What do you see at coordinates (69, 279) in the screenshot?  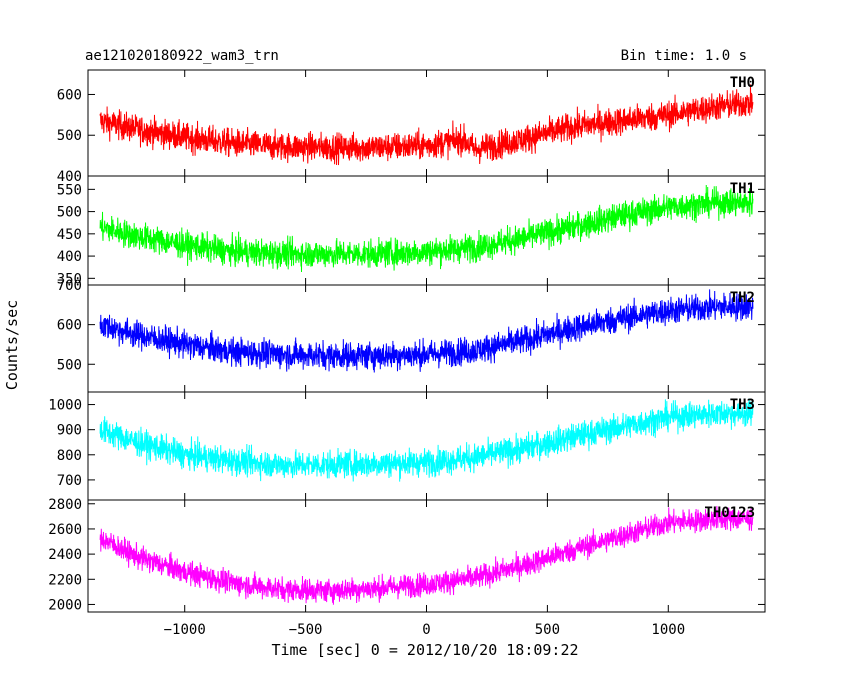 I see `y-tick-label: 350` at bounding box center [69, 279].